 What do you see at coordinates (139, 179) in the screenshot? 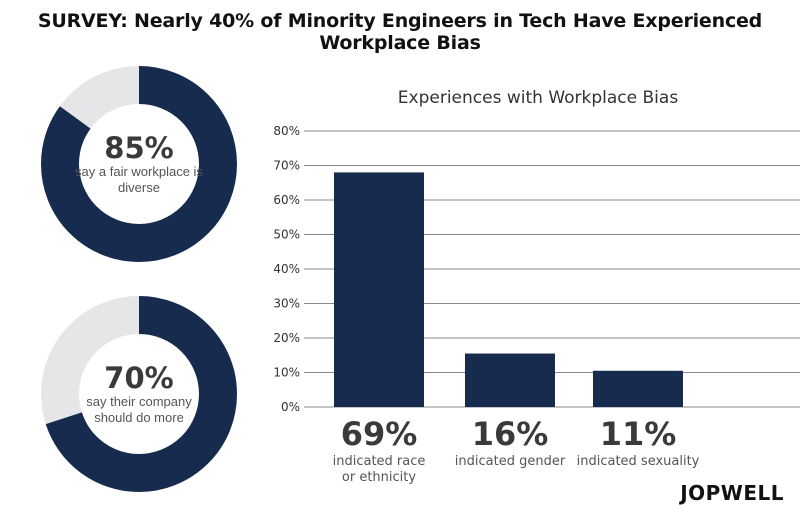
I see `donut-caption: say a fair workplace is diverse` at bounding box center [139, 179].